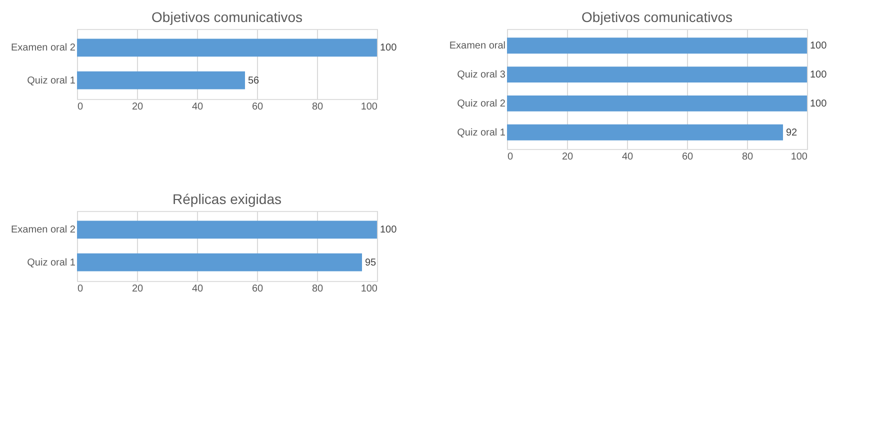 Image resolution: width=892 pixels, height=438 pixels. What do you see at coordinates (227, 199) in the screenshot?
I see `chart-title: Réplicas exigidas` at bounding box center [227, 199].